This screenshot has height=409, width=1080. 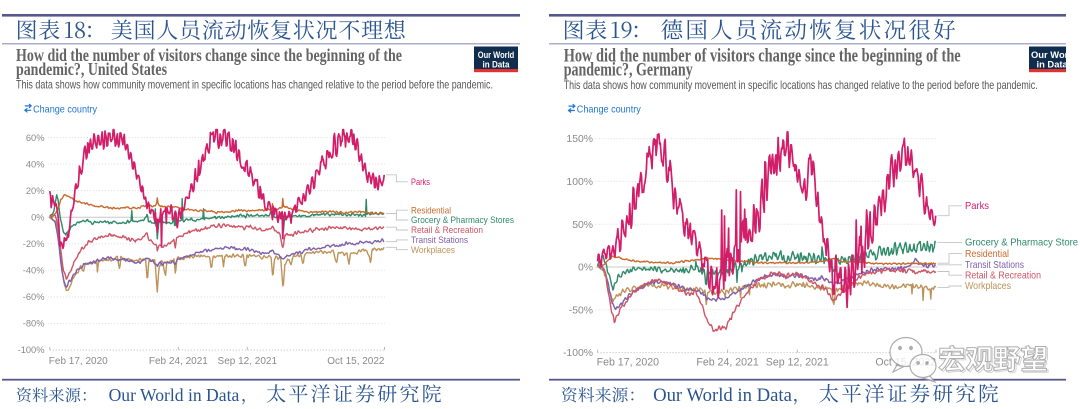 What do you see at coordinates (34, 324) in the screenshot?
I see `svg-text: -80%` at bounding box center [34, 324].